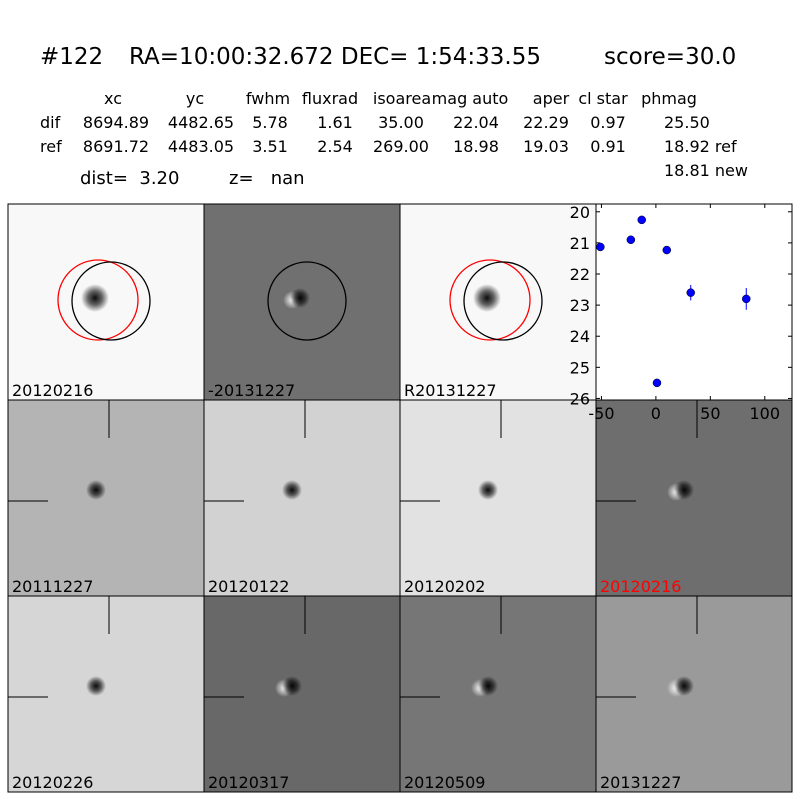 Image resolution: width=800 pixels, height=800 pixels. I want to click on new-mag: 18.81 new, so click(706, 170).